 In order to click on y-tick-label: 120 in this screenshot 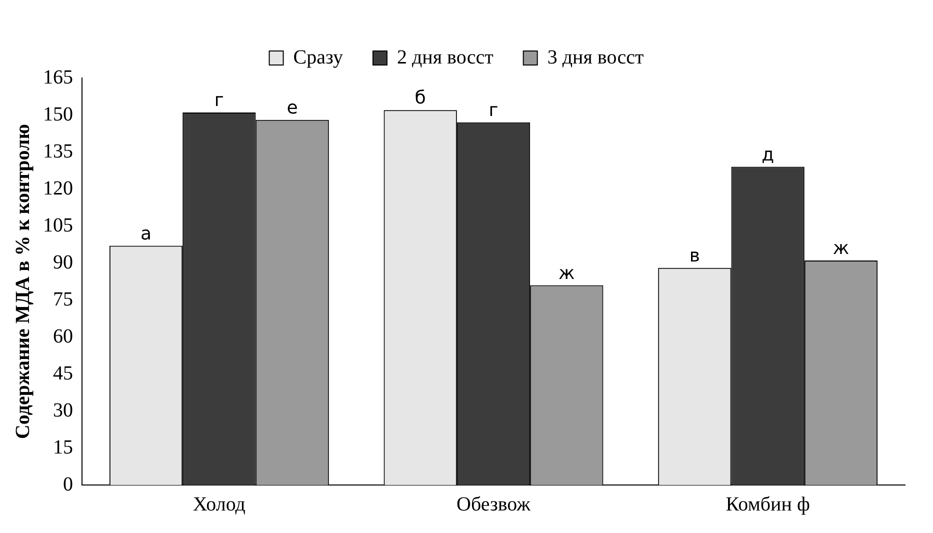, I will do `click(58, 188)`.